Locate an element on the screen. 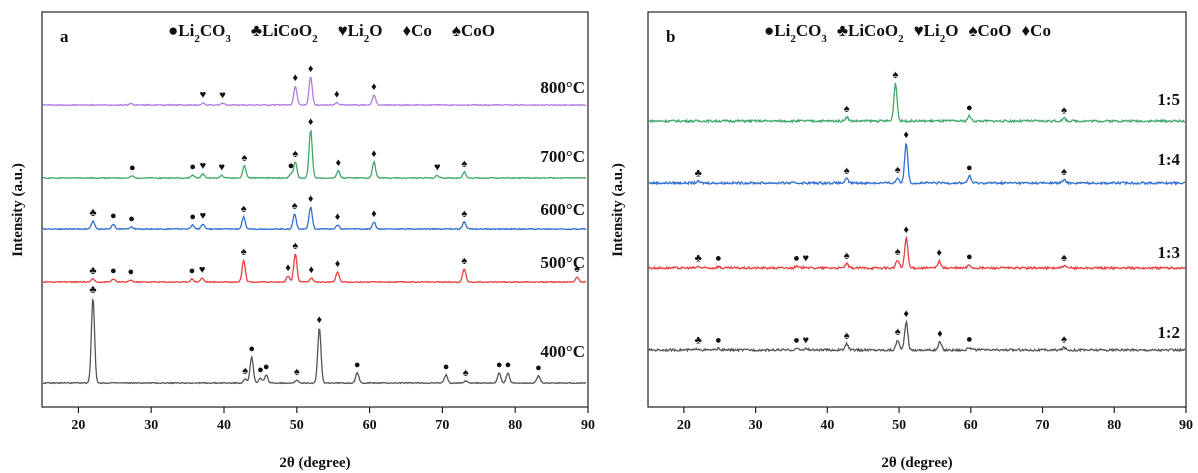 The image size is (1198, 473). legend-label-li2co3: CO is located at coordinates (213, 30).